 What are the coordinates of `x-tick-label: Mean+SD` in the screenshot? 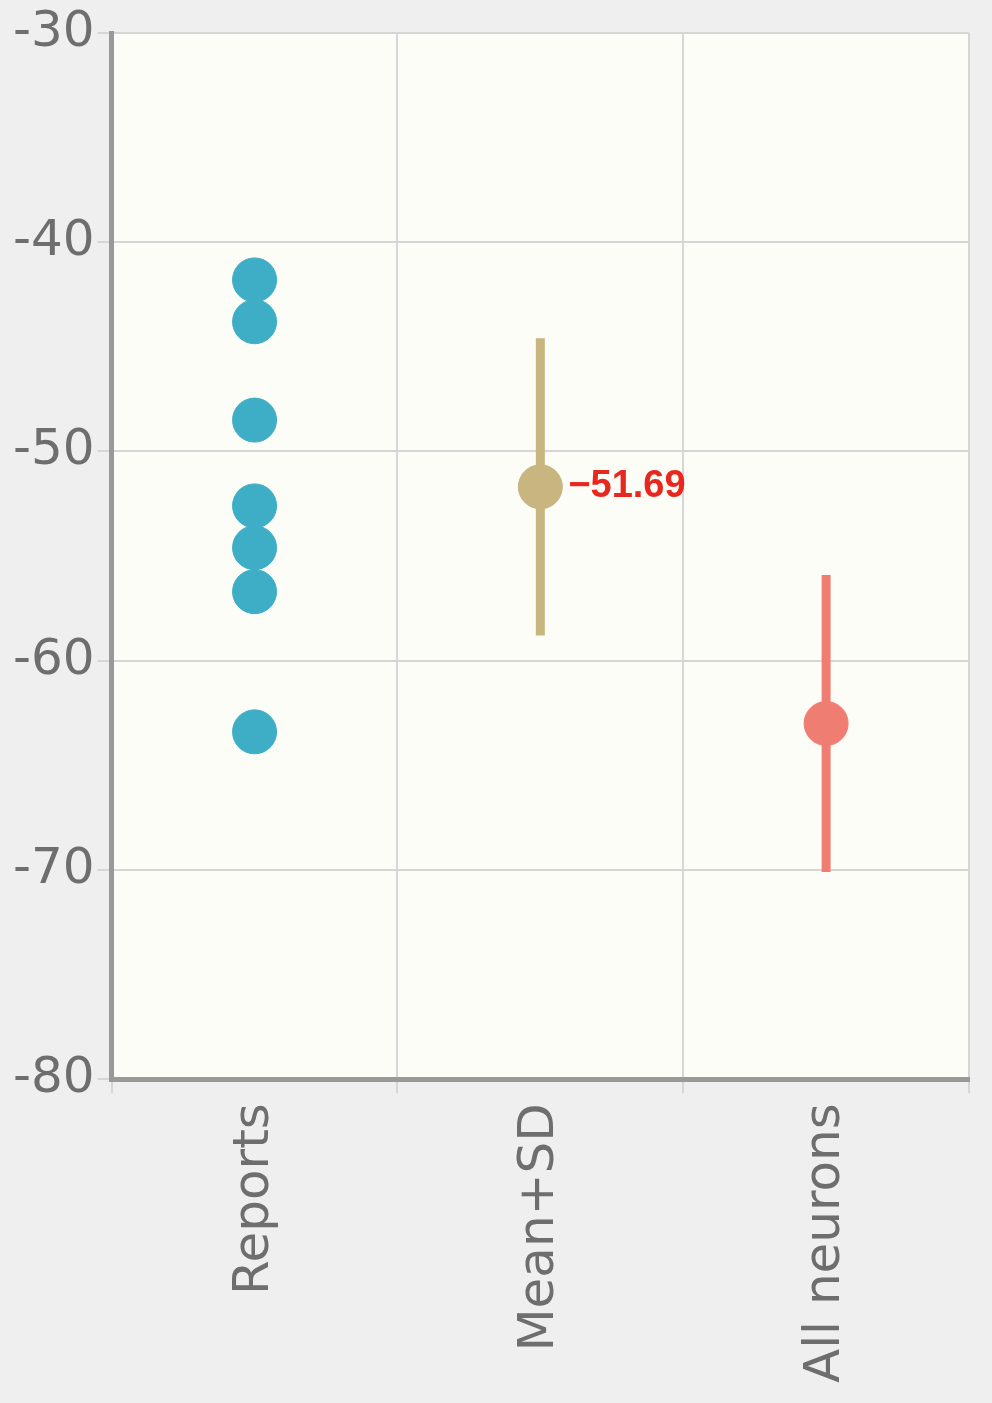 It's located at (536, 1227).